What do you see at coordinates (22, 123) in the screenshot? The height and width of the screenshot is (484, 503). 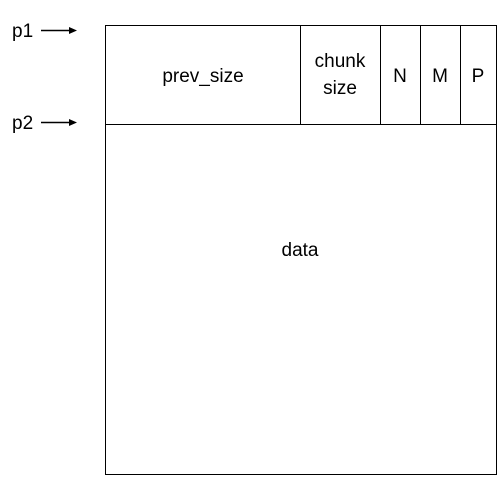 I see `pointer-p2-label: p2` at bounding box center [22, 123].